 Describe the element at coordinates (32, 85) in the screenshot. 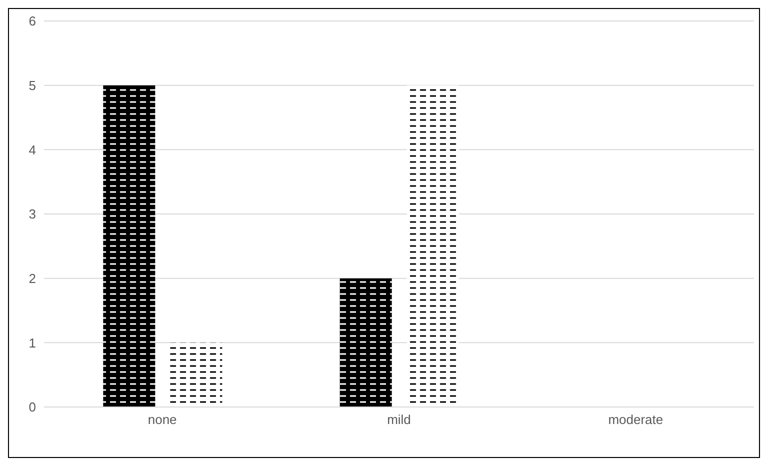

I see `y-tick-label: 5` at that location.